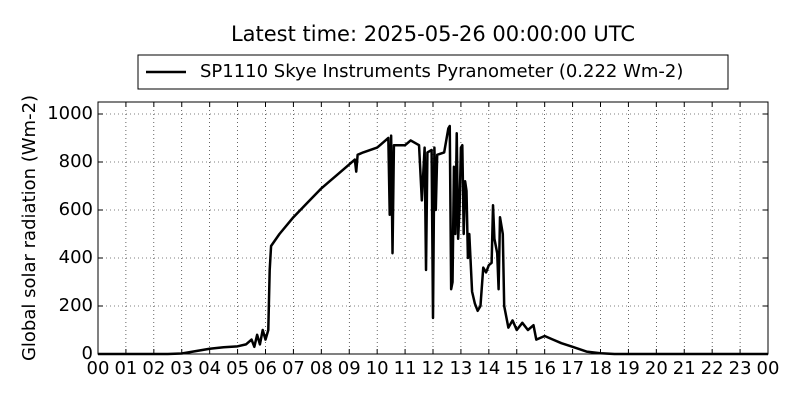 The image size is (800, 400). Describe the element at coordinates (405, 368) in the screenshot. I see `x-tick-label: 11` at that location.